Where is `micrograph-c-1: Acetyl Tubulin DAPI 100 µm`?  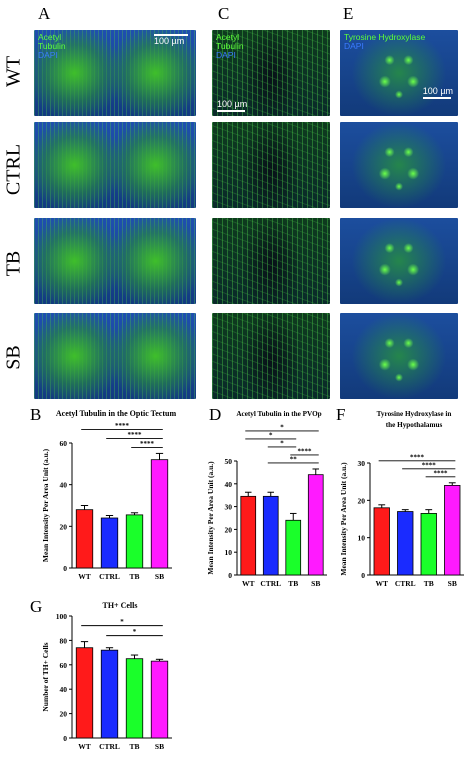 micrograph-c-1: Acetyl Tubulin DAPI 100 µm is located at coordinates (271, 73).